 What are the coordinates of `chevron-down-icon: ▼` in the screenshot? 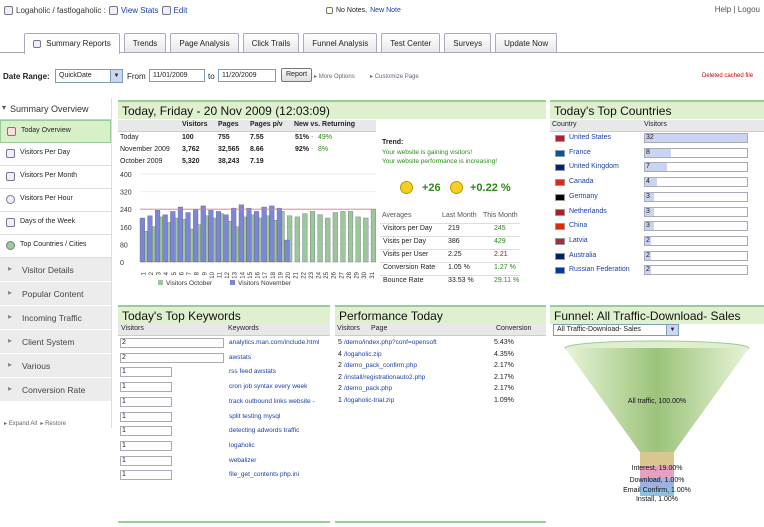 It's located at (116, 76).